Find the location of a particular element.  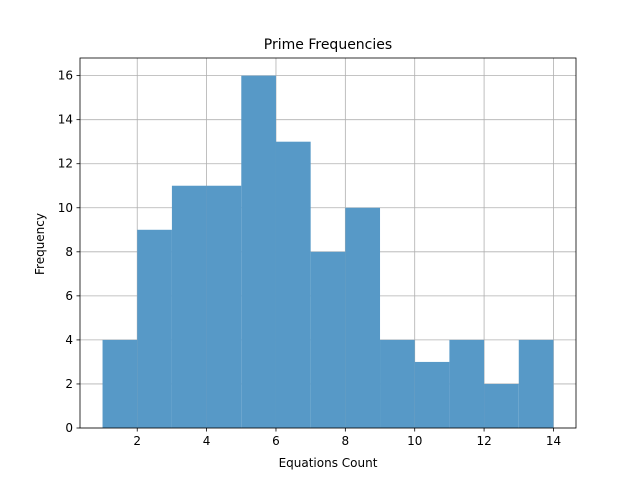

chart-title: Prime Frequencies is located at coordinates (328, 45).